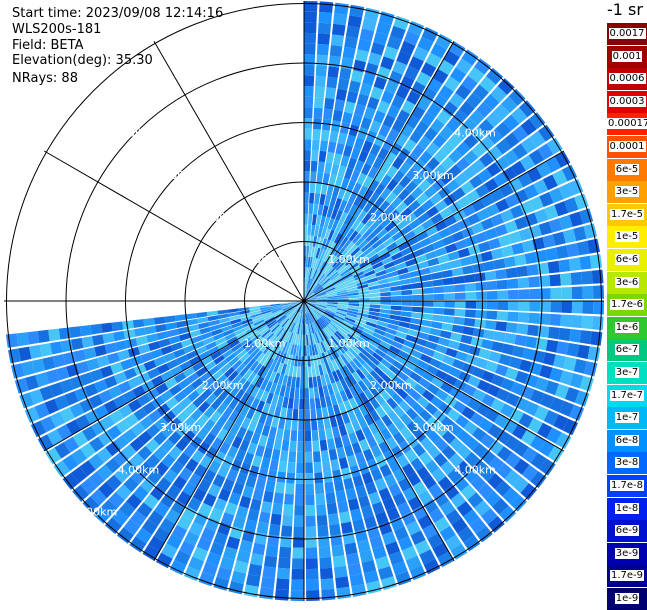  Describe the element at coordinates (627, 146) in the screenshot. I see `colorbar-tick-label: 0.0001` at that location.